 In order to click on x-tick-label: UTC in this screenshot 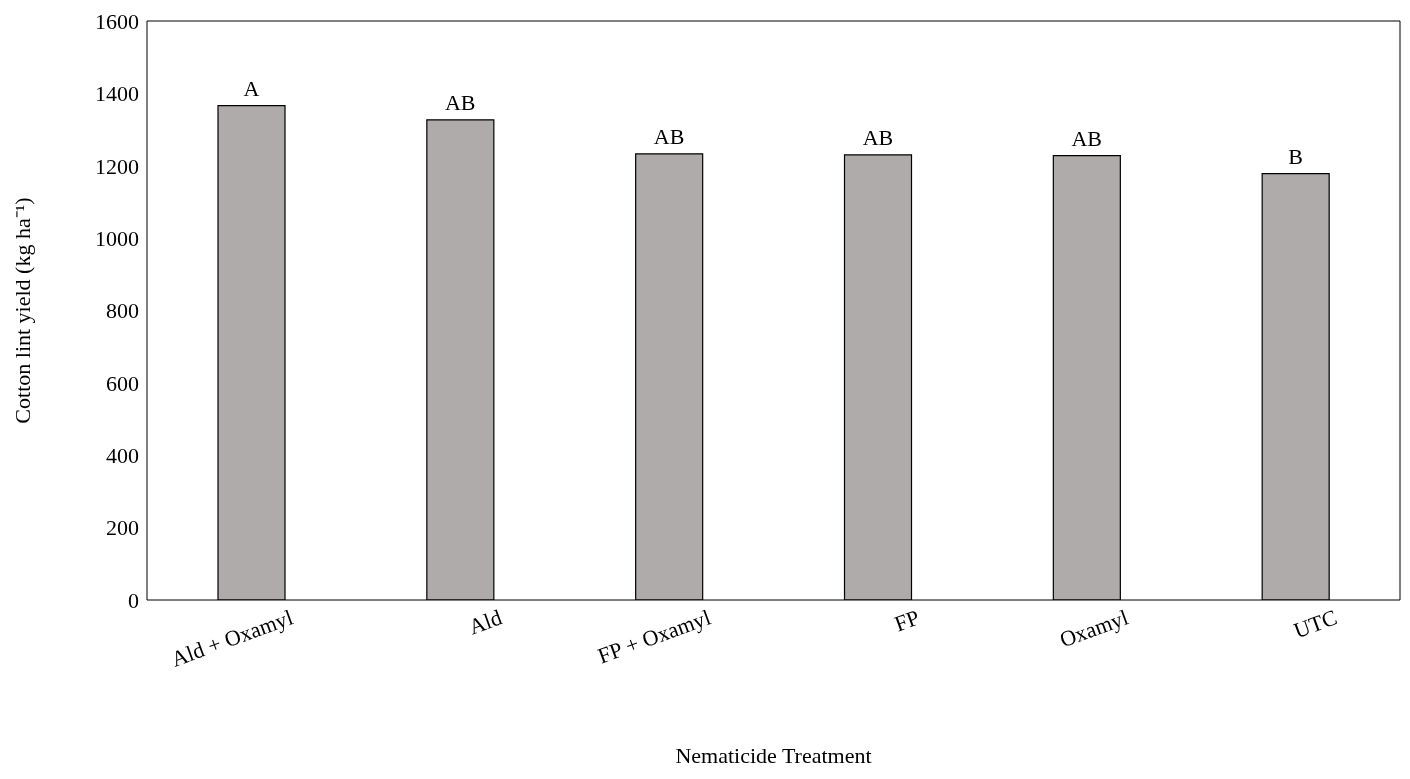, I will do `click(1315, 624)`.